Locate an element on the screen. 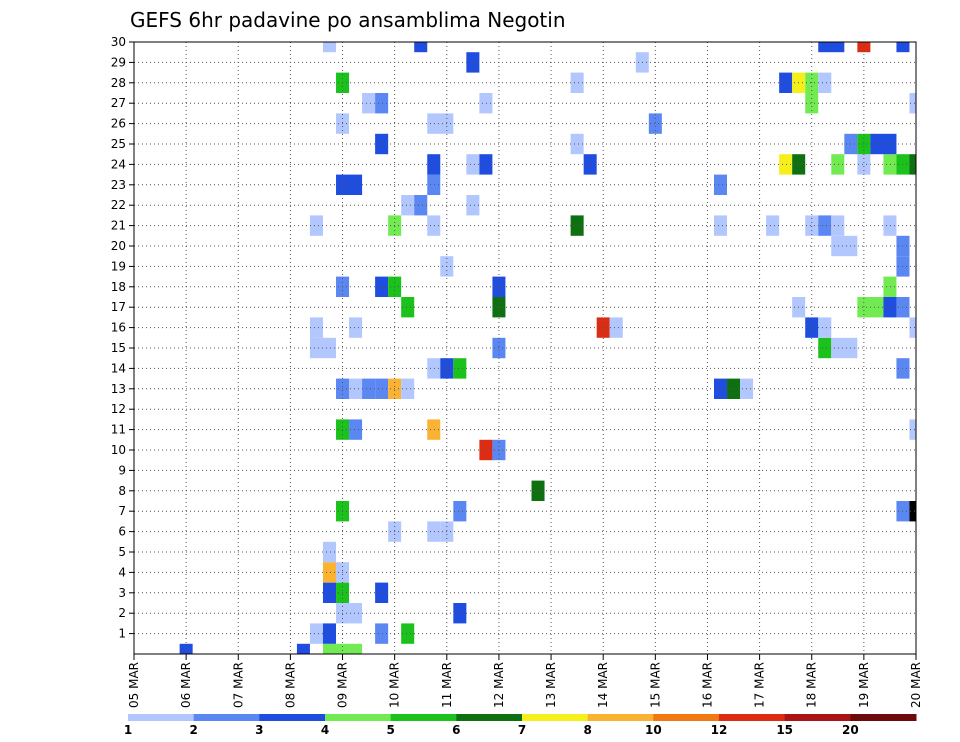 This screenshot has height=742, width=960. y-tick-label: 24 is located at coordinates (118, 164).